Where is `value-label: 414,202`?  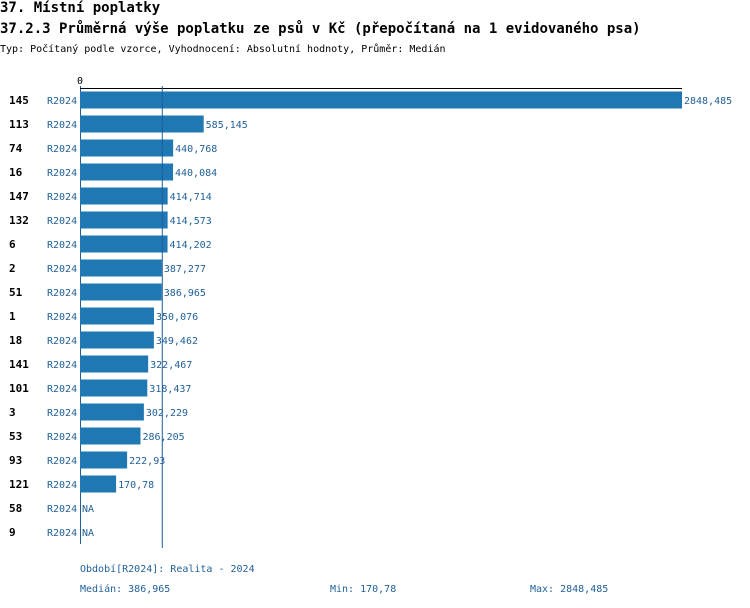
value-label: 414,202 is located at coordinates (191, 245).